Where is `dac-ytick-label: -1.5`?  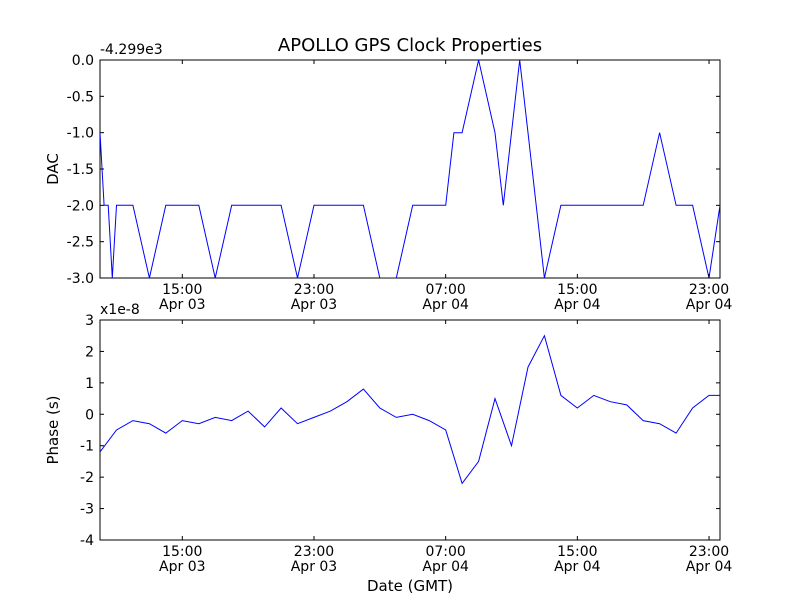 dac-ytick-label: -1.5 is located at coordinates (80, 170).